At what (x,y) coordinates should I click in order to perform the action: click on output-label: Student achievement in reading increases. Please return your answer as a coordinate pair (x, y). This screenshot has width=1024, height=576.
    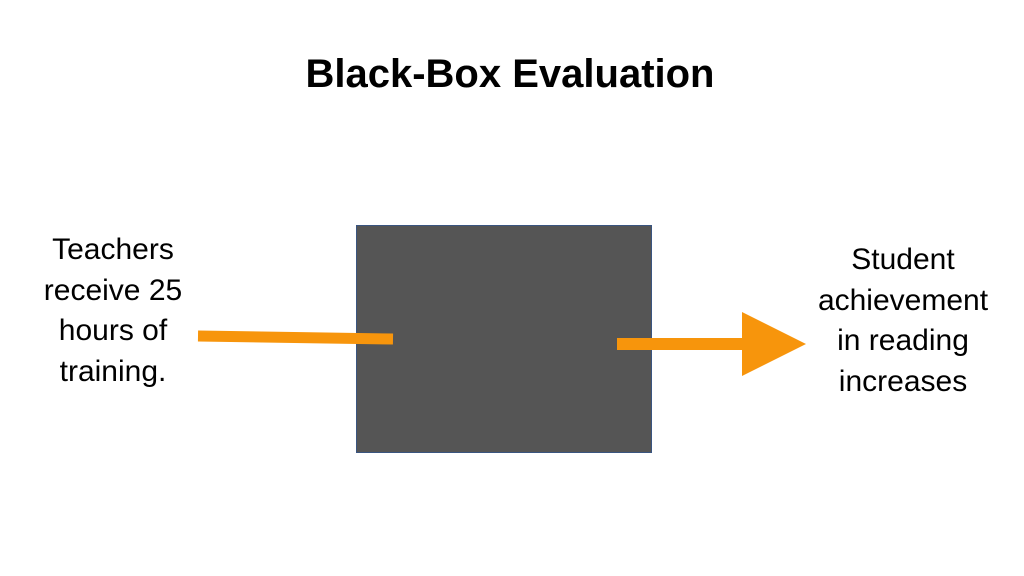
    Looking at the image, I should click on (903, 321).